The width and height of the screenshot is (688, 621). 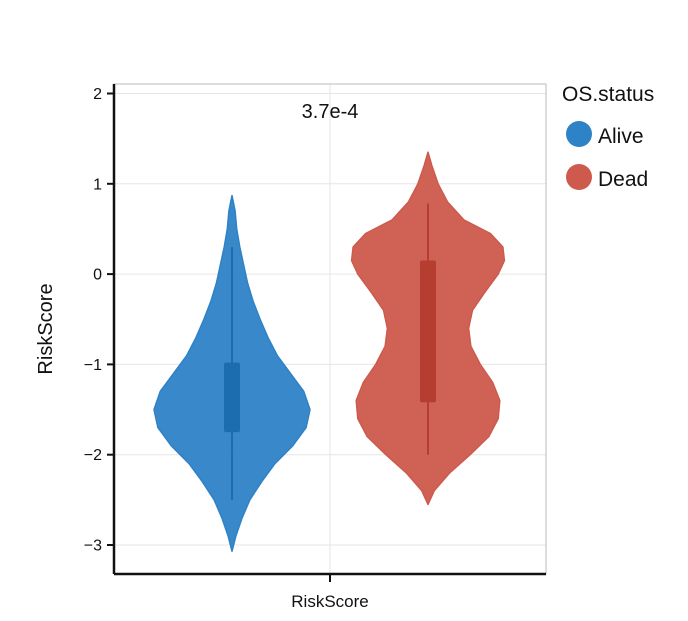 I want to click on legend-swatch-alive, so click(x=579, y=134).